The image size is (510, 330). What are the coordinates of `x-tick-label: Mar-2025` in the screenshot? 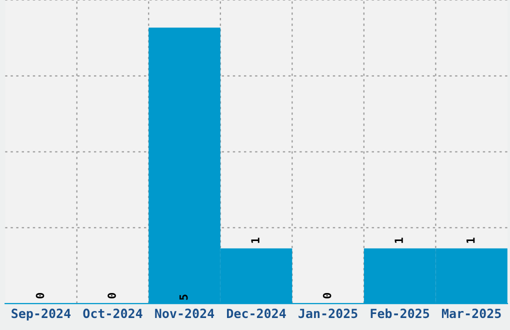 It's located at (471, 313).